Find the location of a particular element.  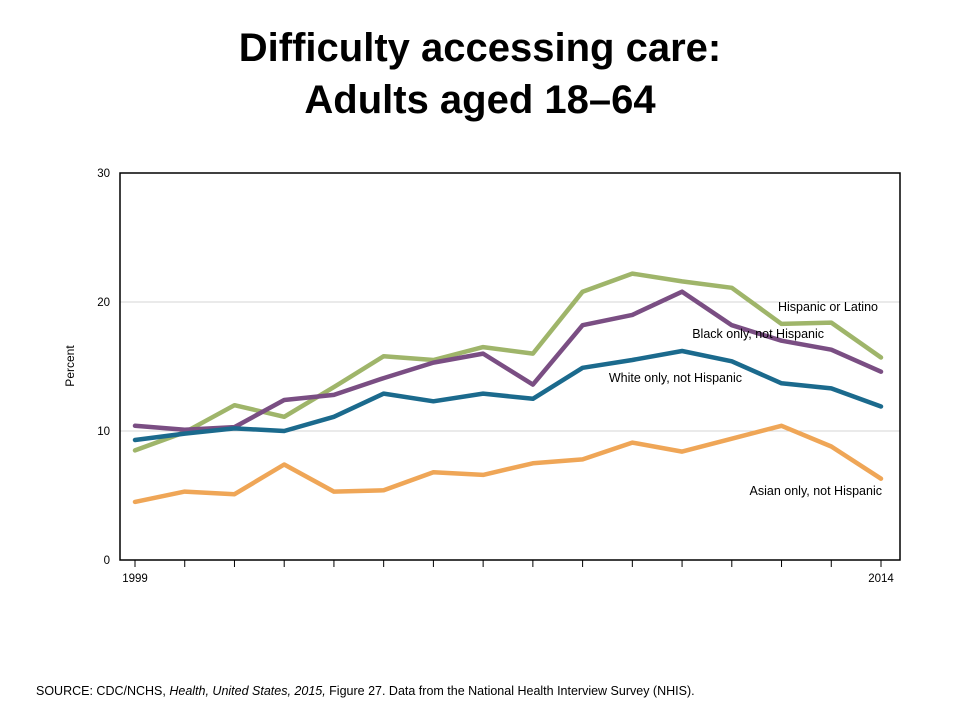

series-label-3: White only, not Hispanic is located at coordinates (675, 378).